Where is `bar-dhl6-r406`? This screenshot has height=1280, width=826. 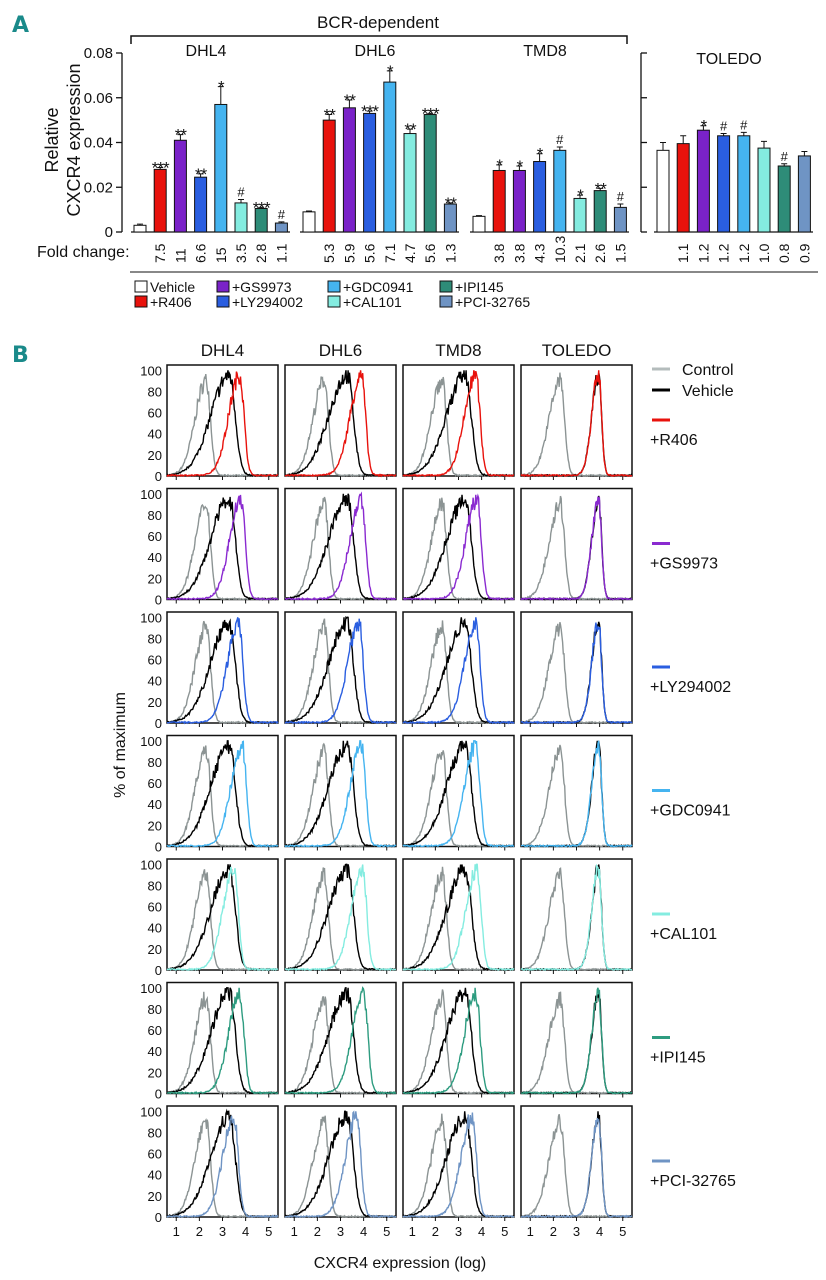 bar-dhl6-r406 is located at coordinates (329, 176).